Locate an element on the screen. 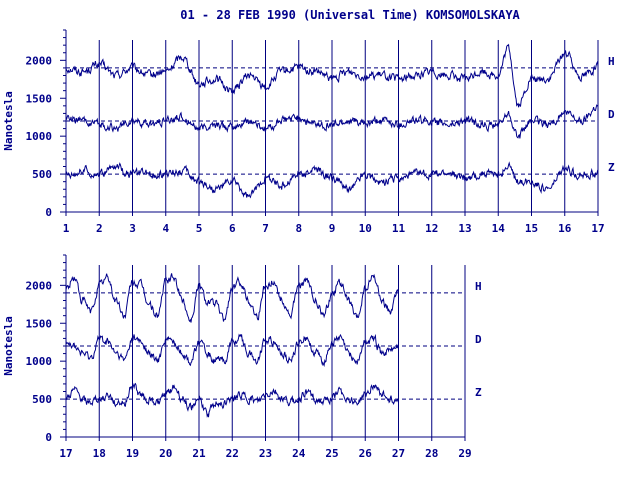 Image resolution: width=640 pixels, height=480 pixels. x-tick-label: 4 is located at coordinates (165, 228).